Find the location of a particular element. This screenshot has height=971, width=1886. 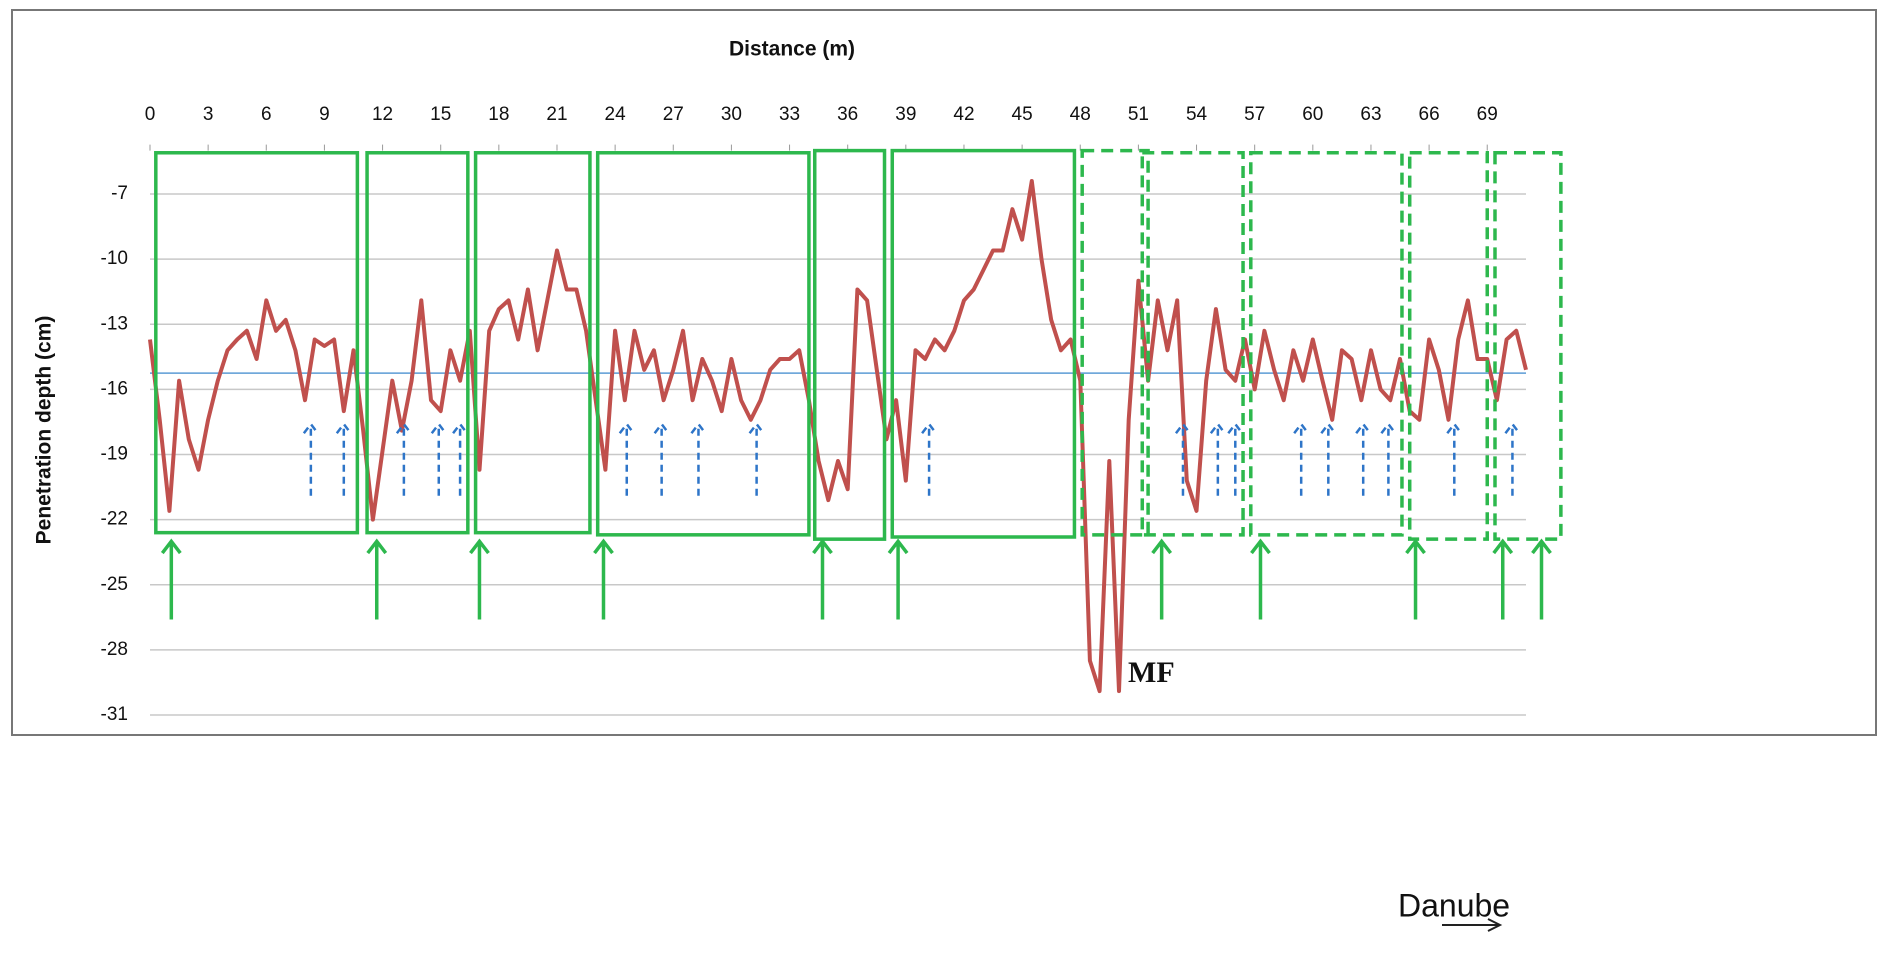

x-tick-label: 66 is located at coordinates (1429, 114).